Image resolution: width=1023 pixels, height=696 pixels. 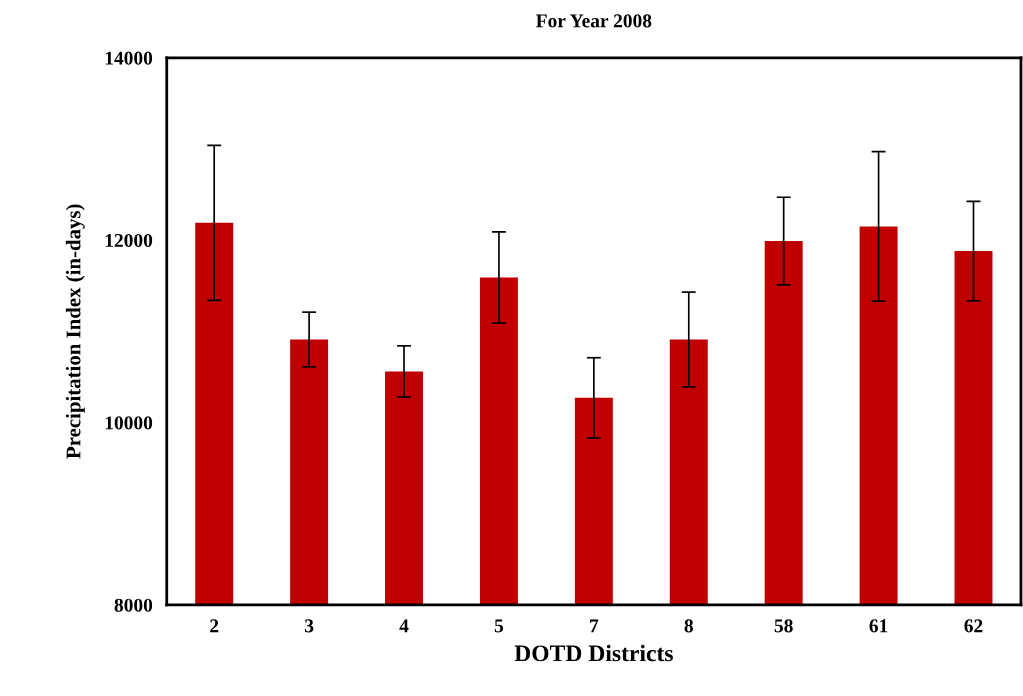 What do you see at coordinates (688, 626) in the screenshot?
I see `x-tick-label: 8` at bounding box center [688, 626].